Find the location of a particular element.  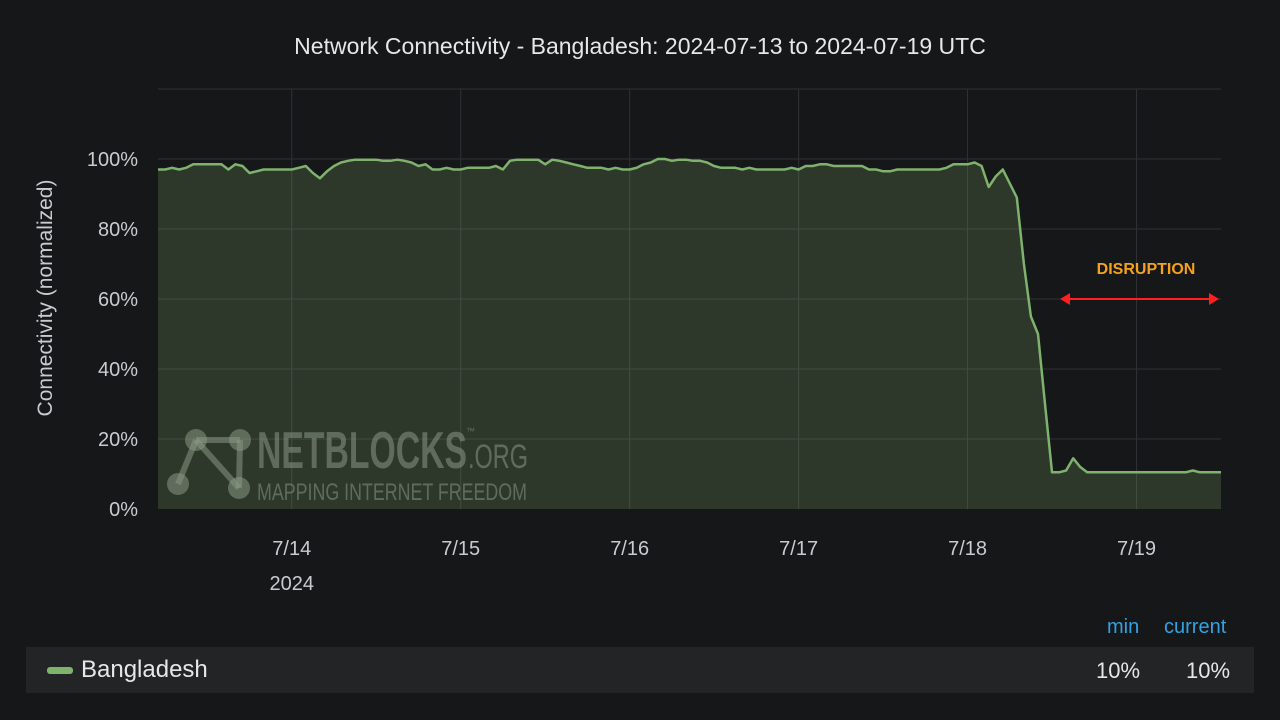

y-tick-label: 0% is located at coordinates (123, 510).